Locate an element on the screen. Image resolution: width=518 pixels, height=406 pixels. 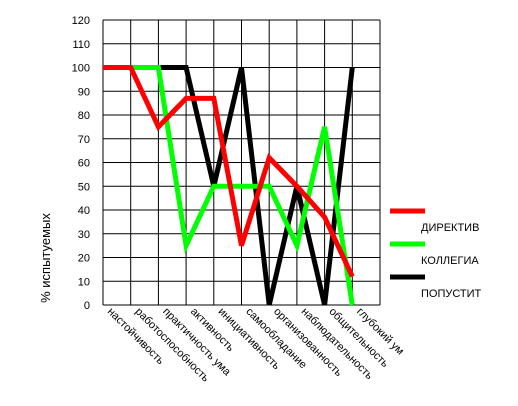
legend-label: ПОПУСТИТ is located at coordinates (451, 294).